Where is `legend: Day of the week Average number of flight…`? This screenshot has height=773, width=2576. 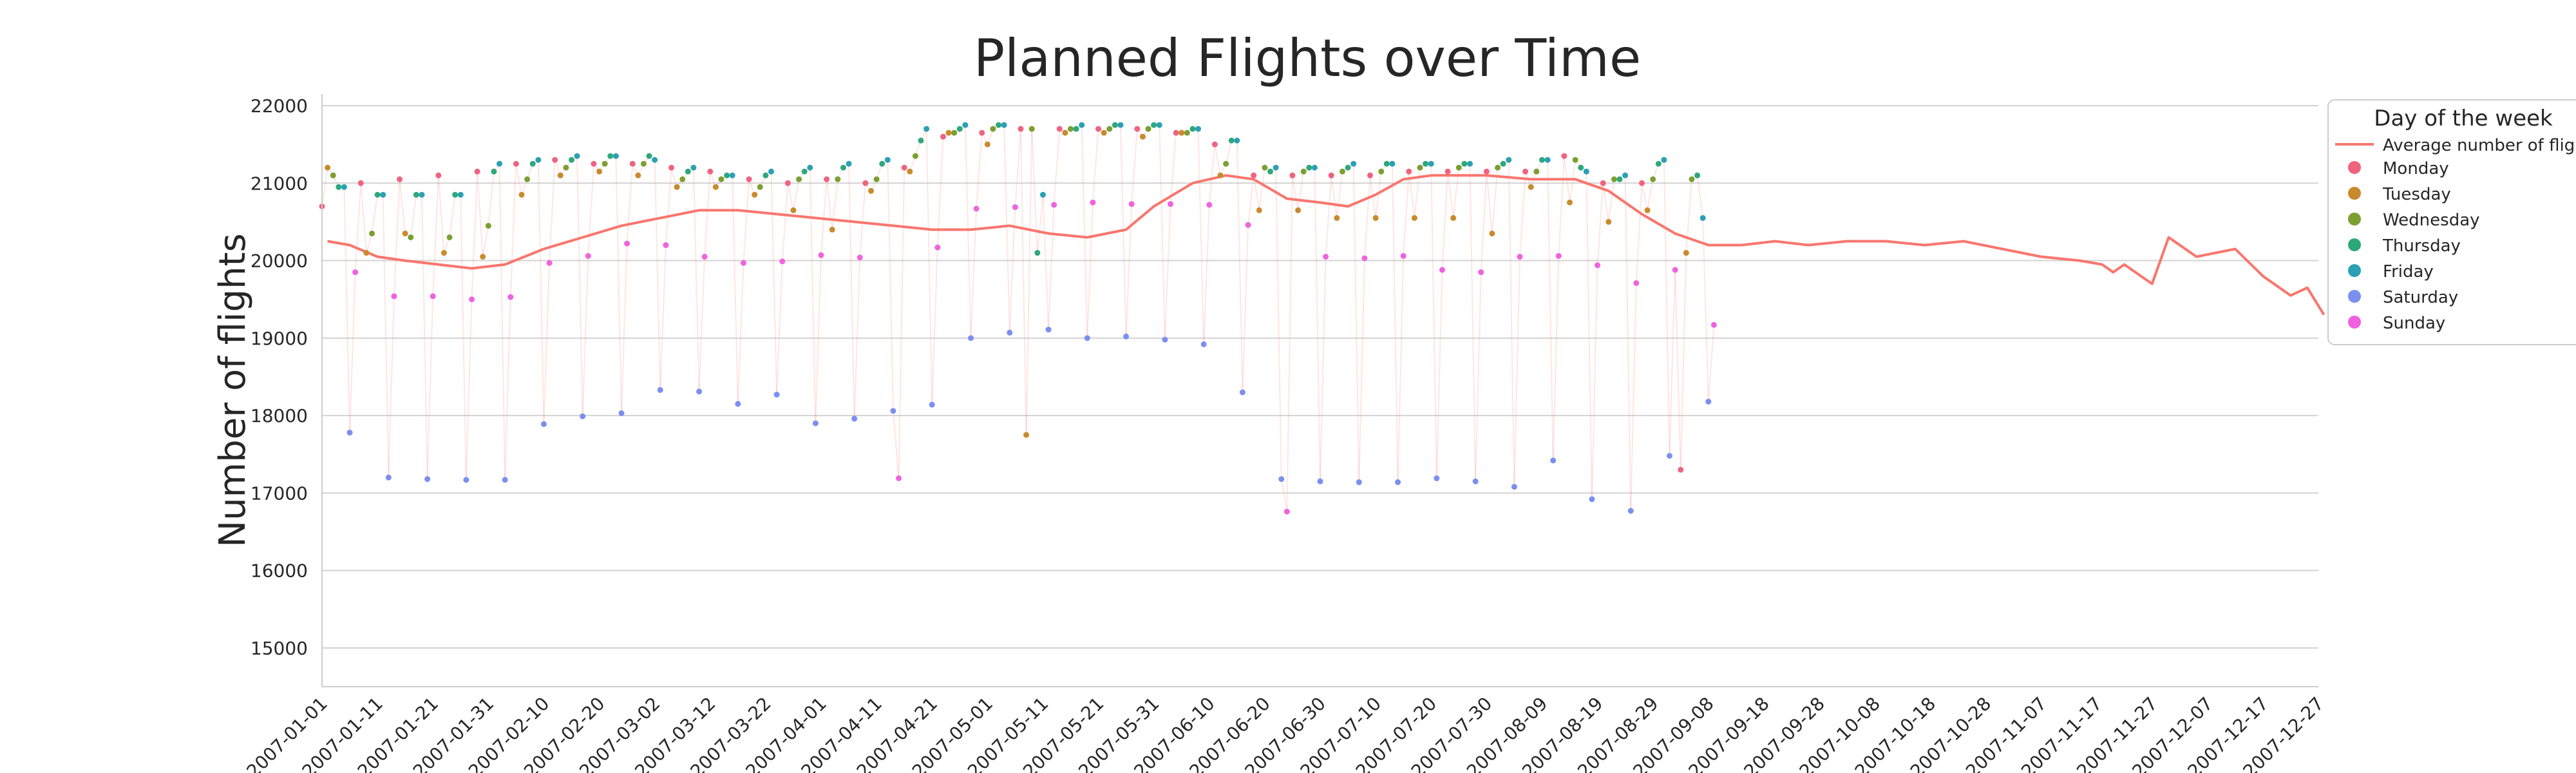
legend: Day of the week Average number of flight… is located at coordinates (2452, 222).